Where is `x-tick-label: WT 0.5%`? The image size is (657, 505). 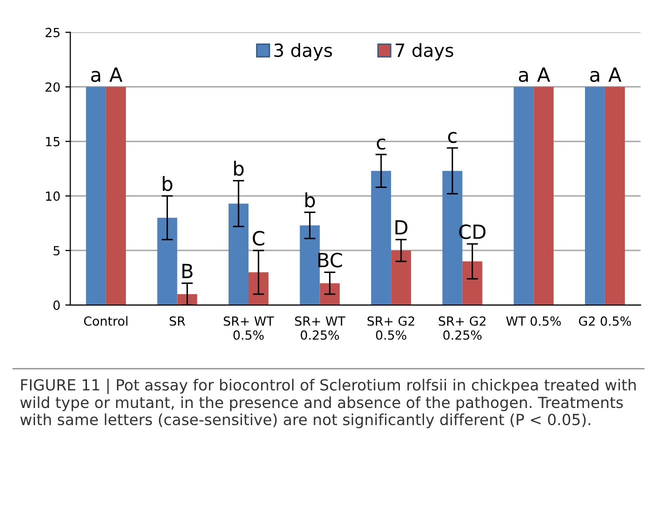
x-tick-label: WT 0.5% is located at coordinates (533, 321).